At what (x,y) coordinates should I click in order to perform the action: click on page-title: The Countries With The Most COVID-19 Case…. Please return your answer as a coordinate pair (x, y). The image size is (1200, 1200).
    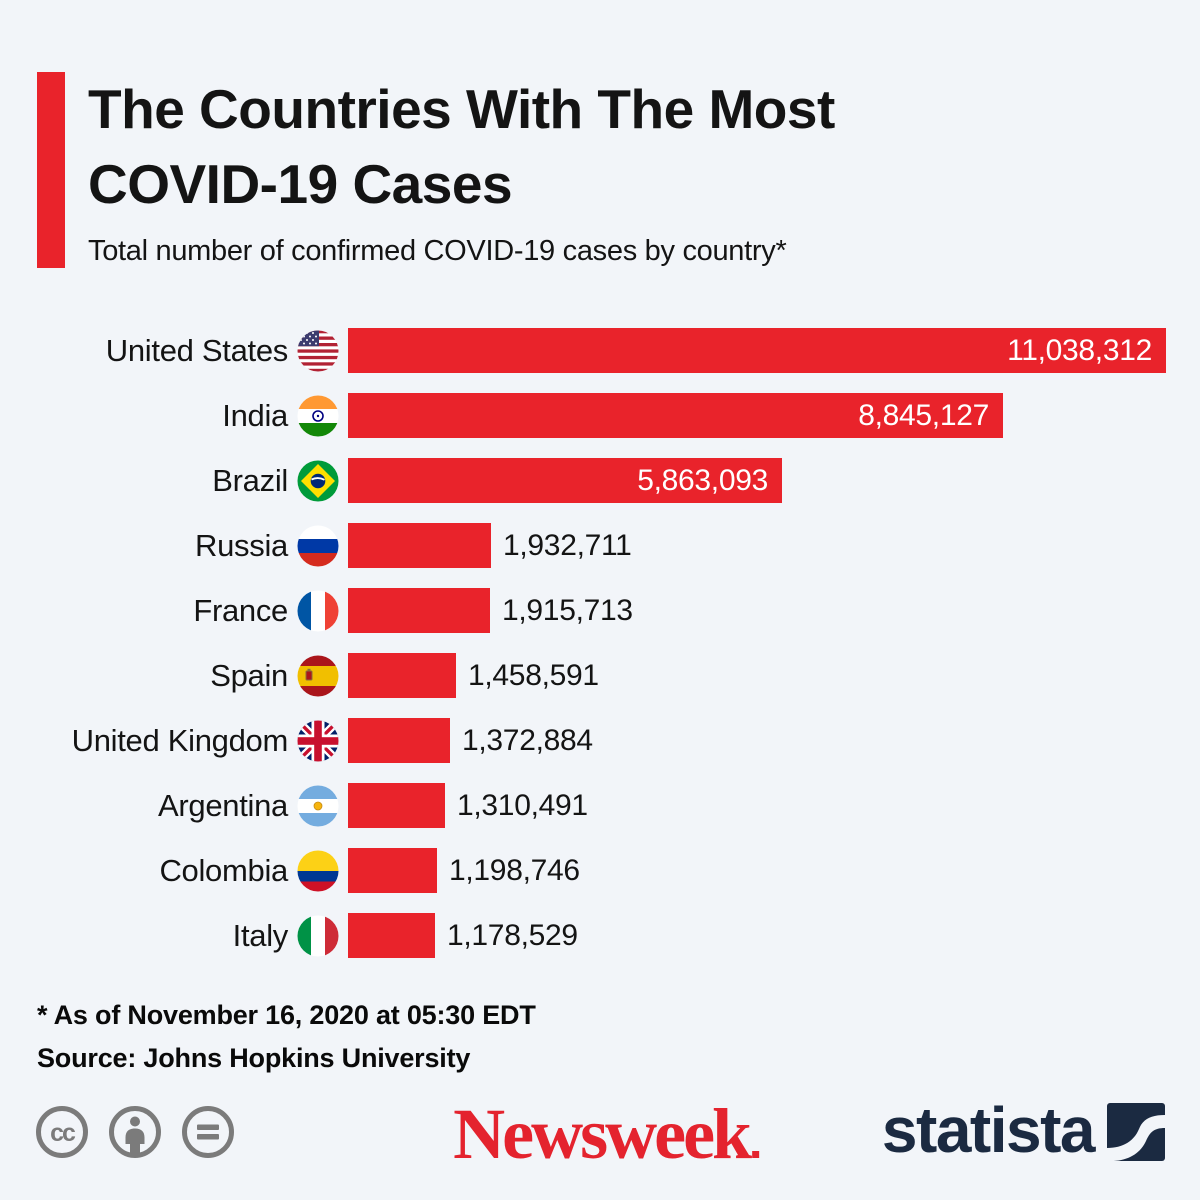
    Looking at the image, I should click on (461, 147).